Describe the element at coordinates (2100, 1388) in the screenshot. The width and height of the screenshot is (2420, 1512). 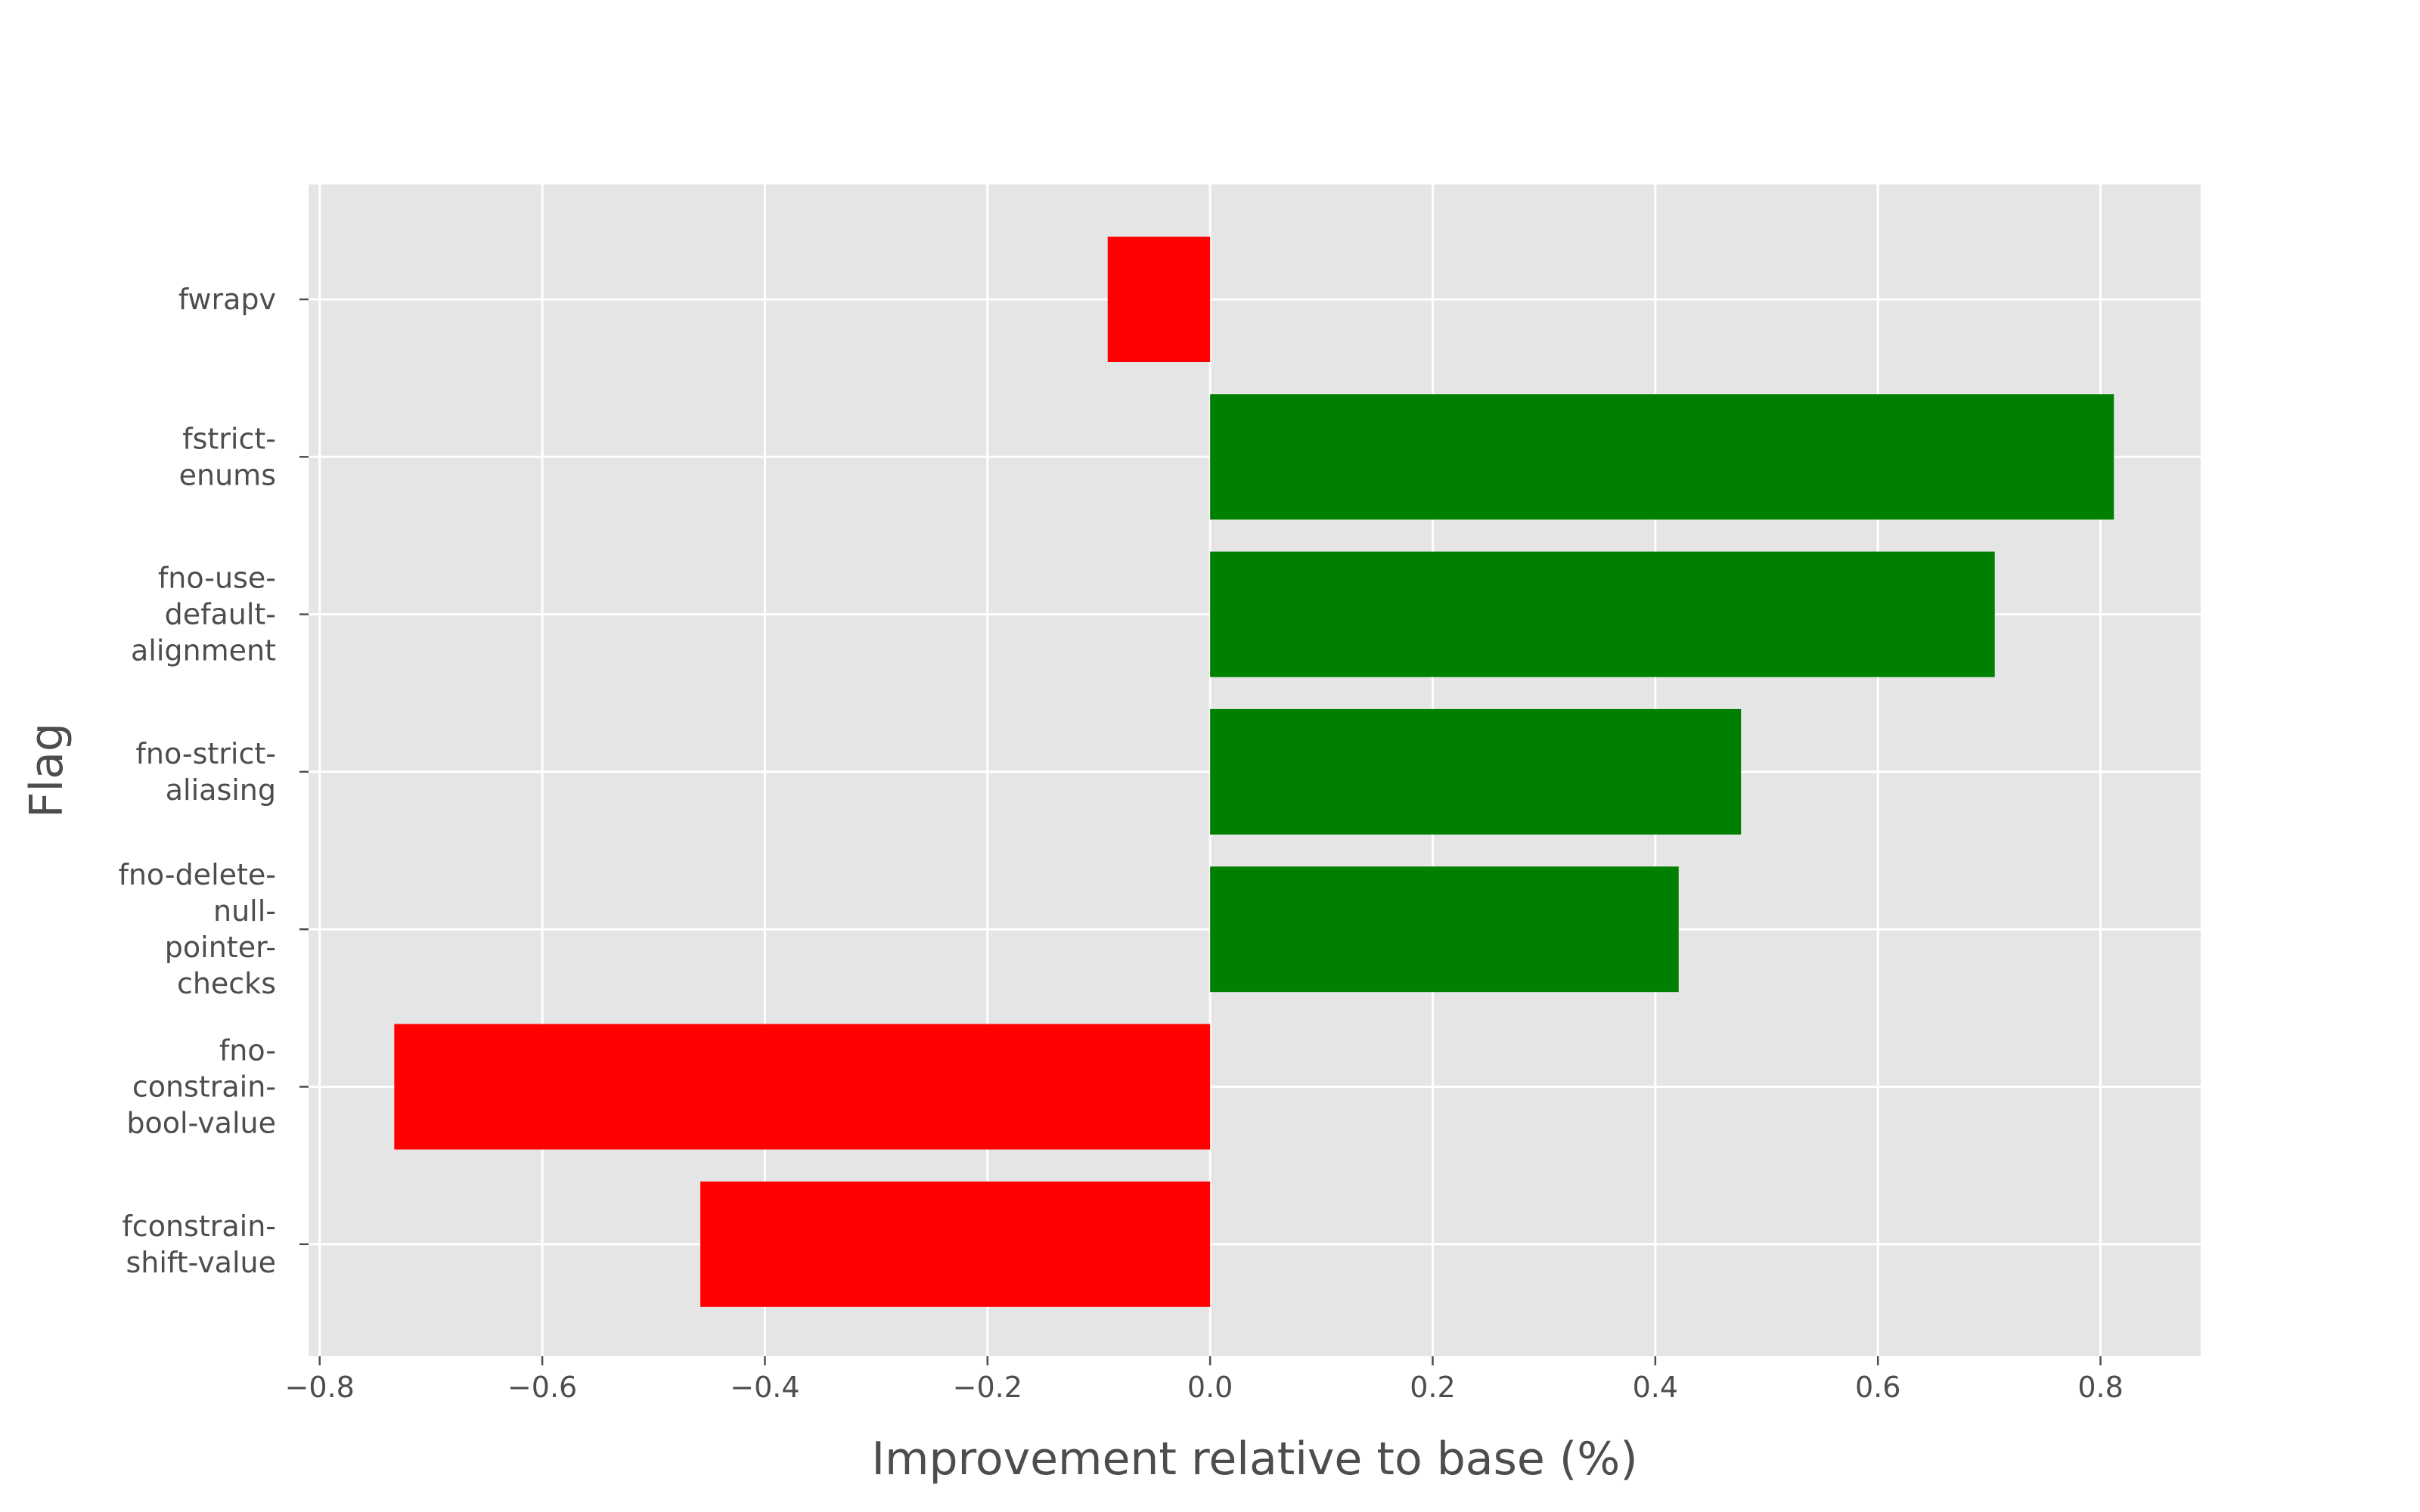
I see `x-tick-label-8: 0.8` at that location.